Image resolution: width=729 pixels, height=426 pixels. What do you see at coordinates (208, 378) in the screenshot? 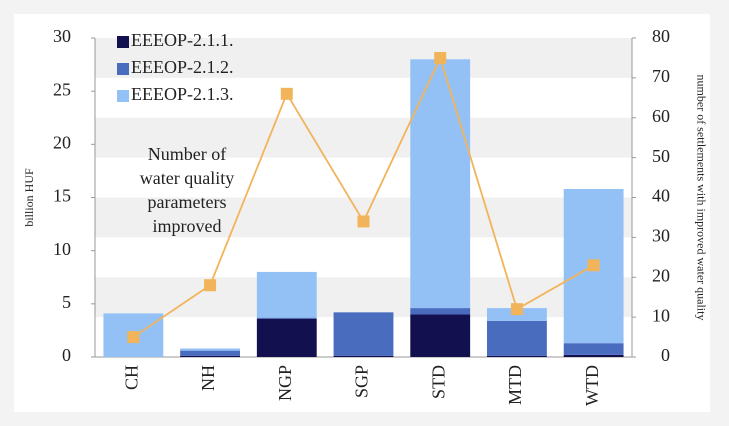
I see `x-tick-label: NH` at bounding box center [208, 378].